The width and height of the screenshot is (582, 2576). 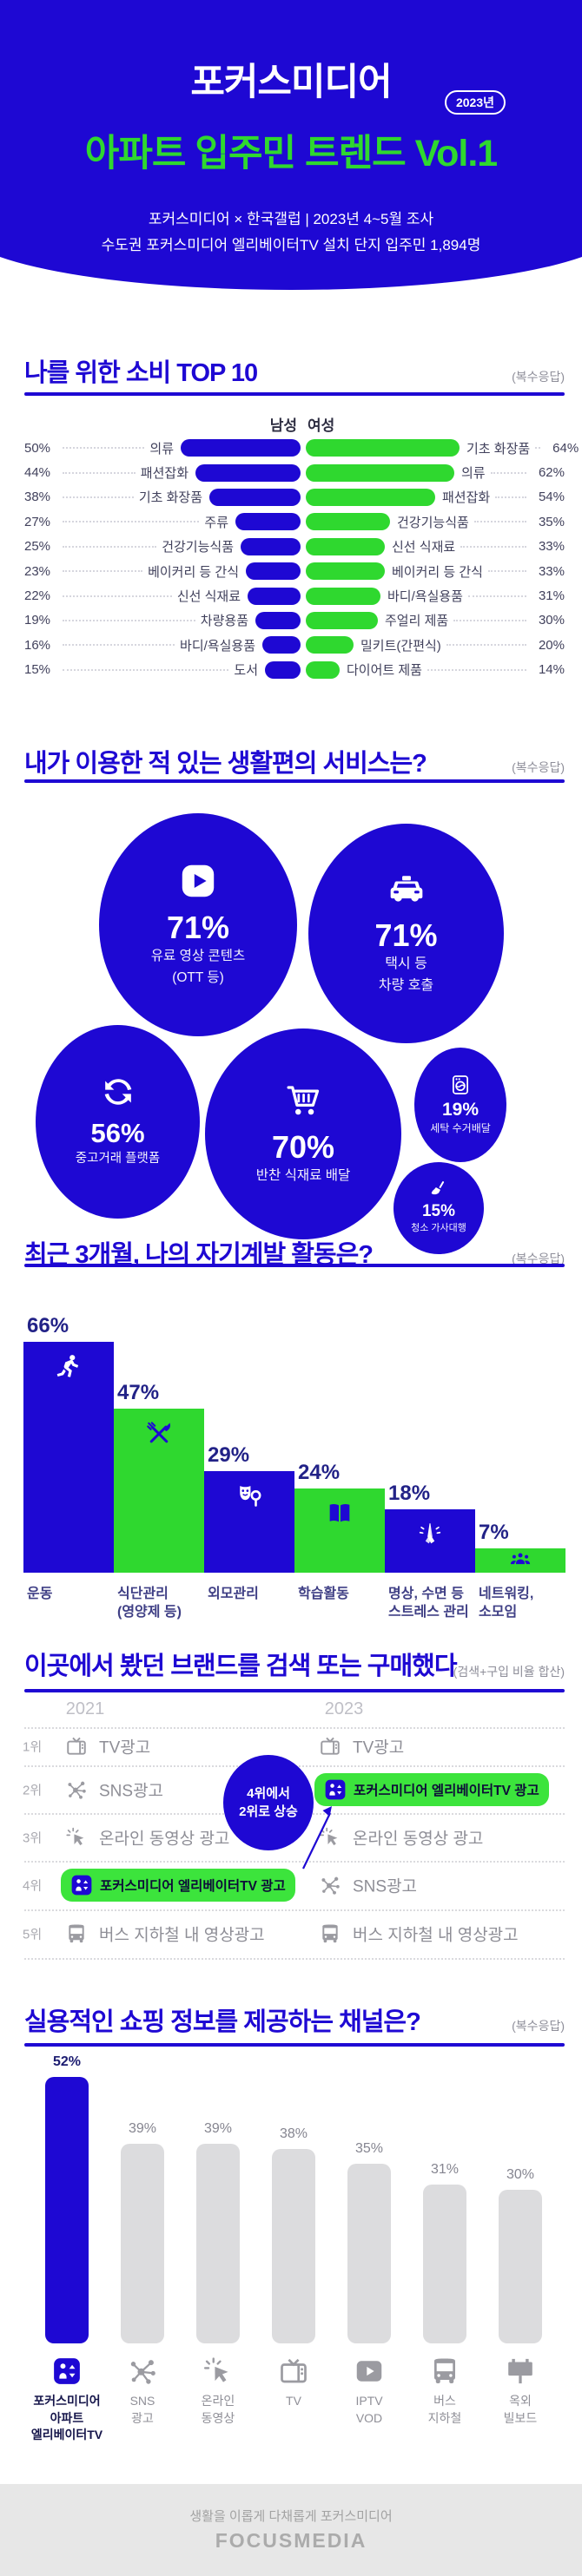 What do you see at coordinates (198, 547) in the screenshot?
I see `male-category: 건강기능식품` at bounding box center [198, 547].